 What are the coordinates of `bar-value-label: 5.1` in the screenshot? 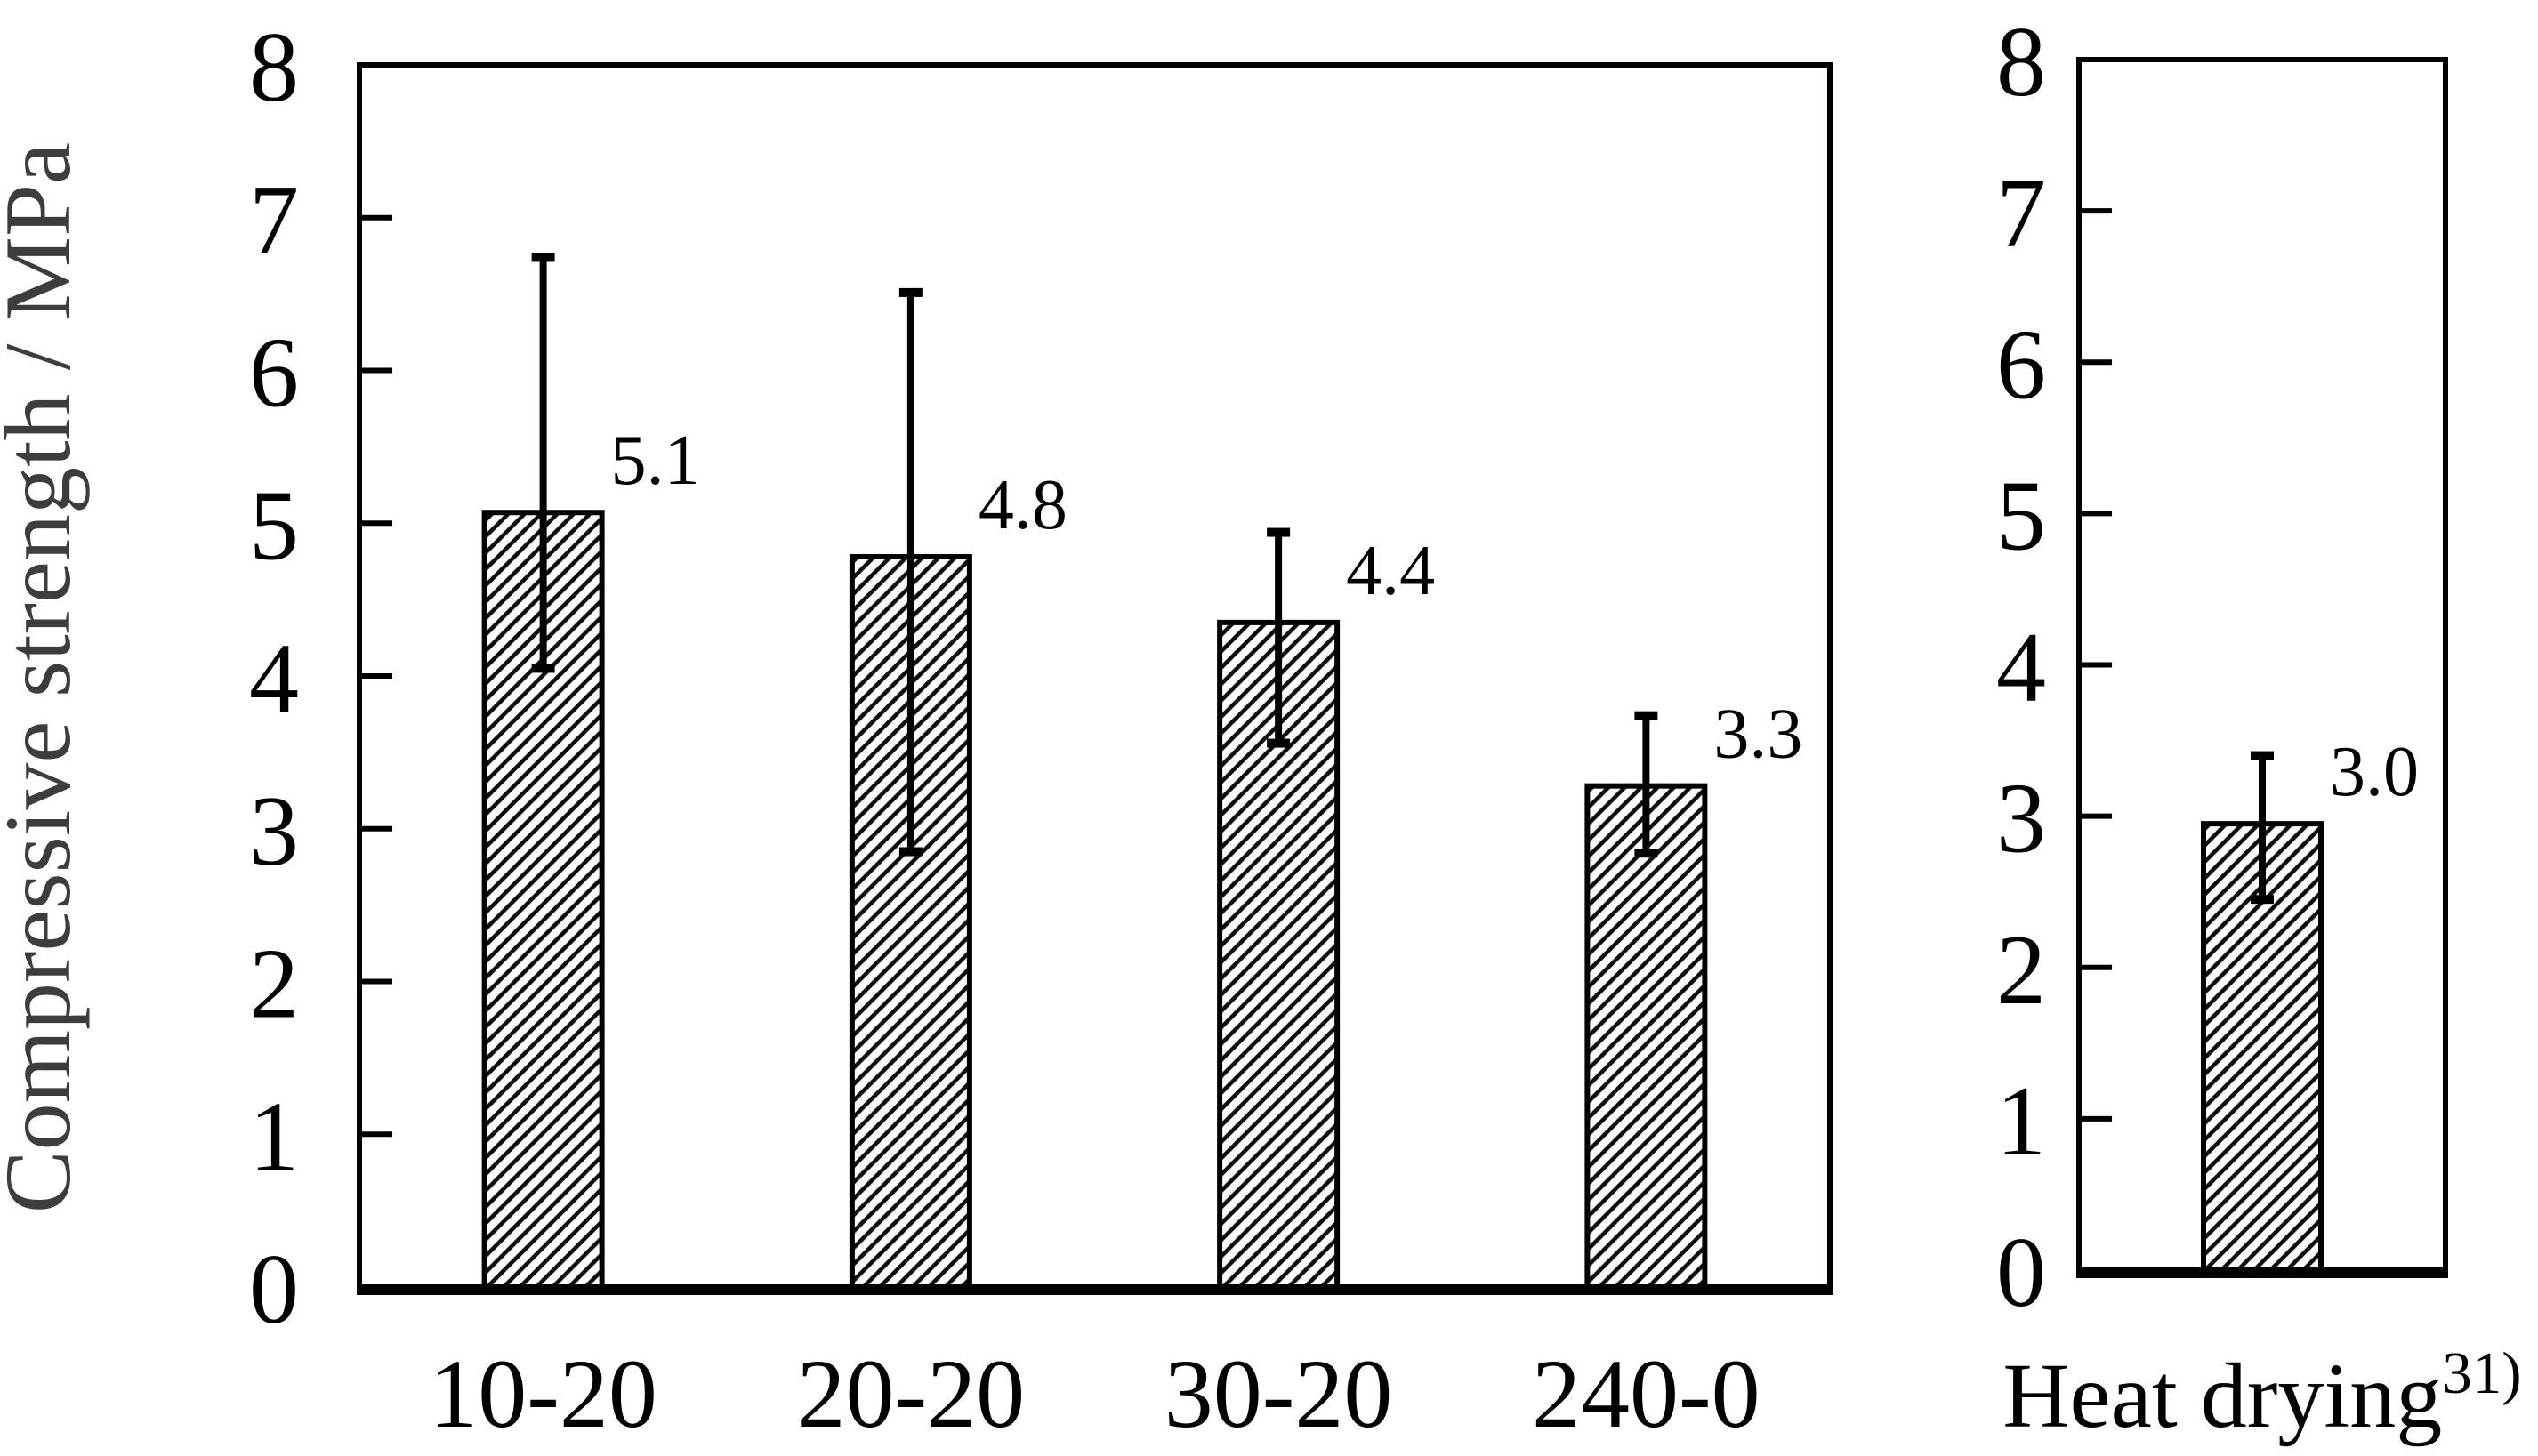 It's located at (655, 461).